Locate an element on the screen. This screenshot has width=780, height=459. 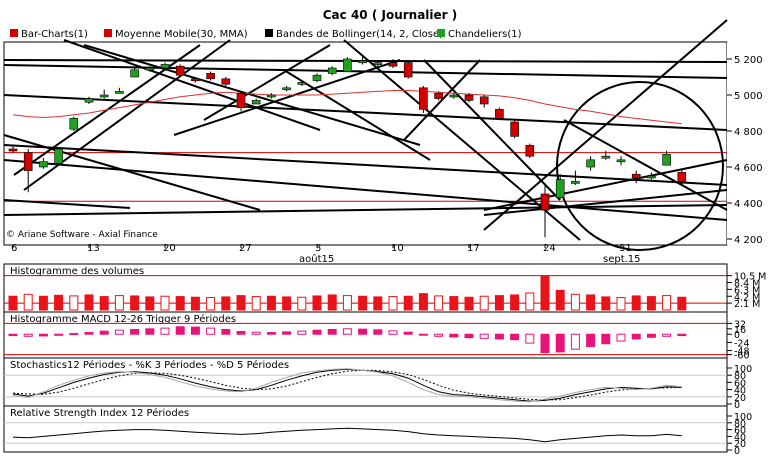
x-tick-label: 13 is located at coordinates (93, 248).